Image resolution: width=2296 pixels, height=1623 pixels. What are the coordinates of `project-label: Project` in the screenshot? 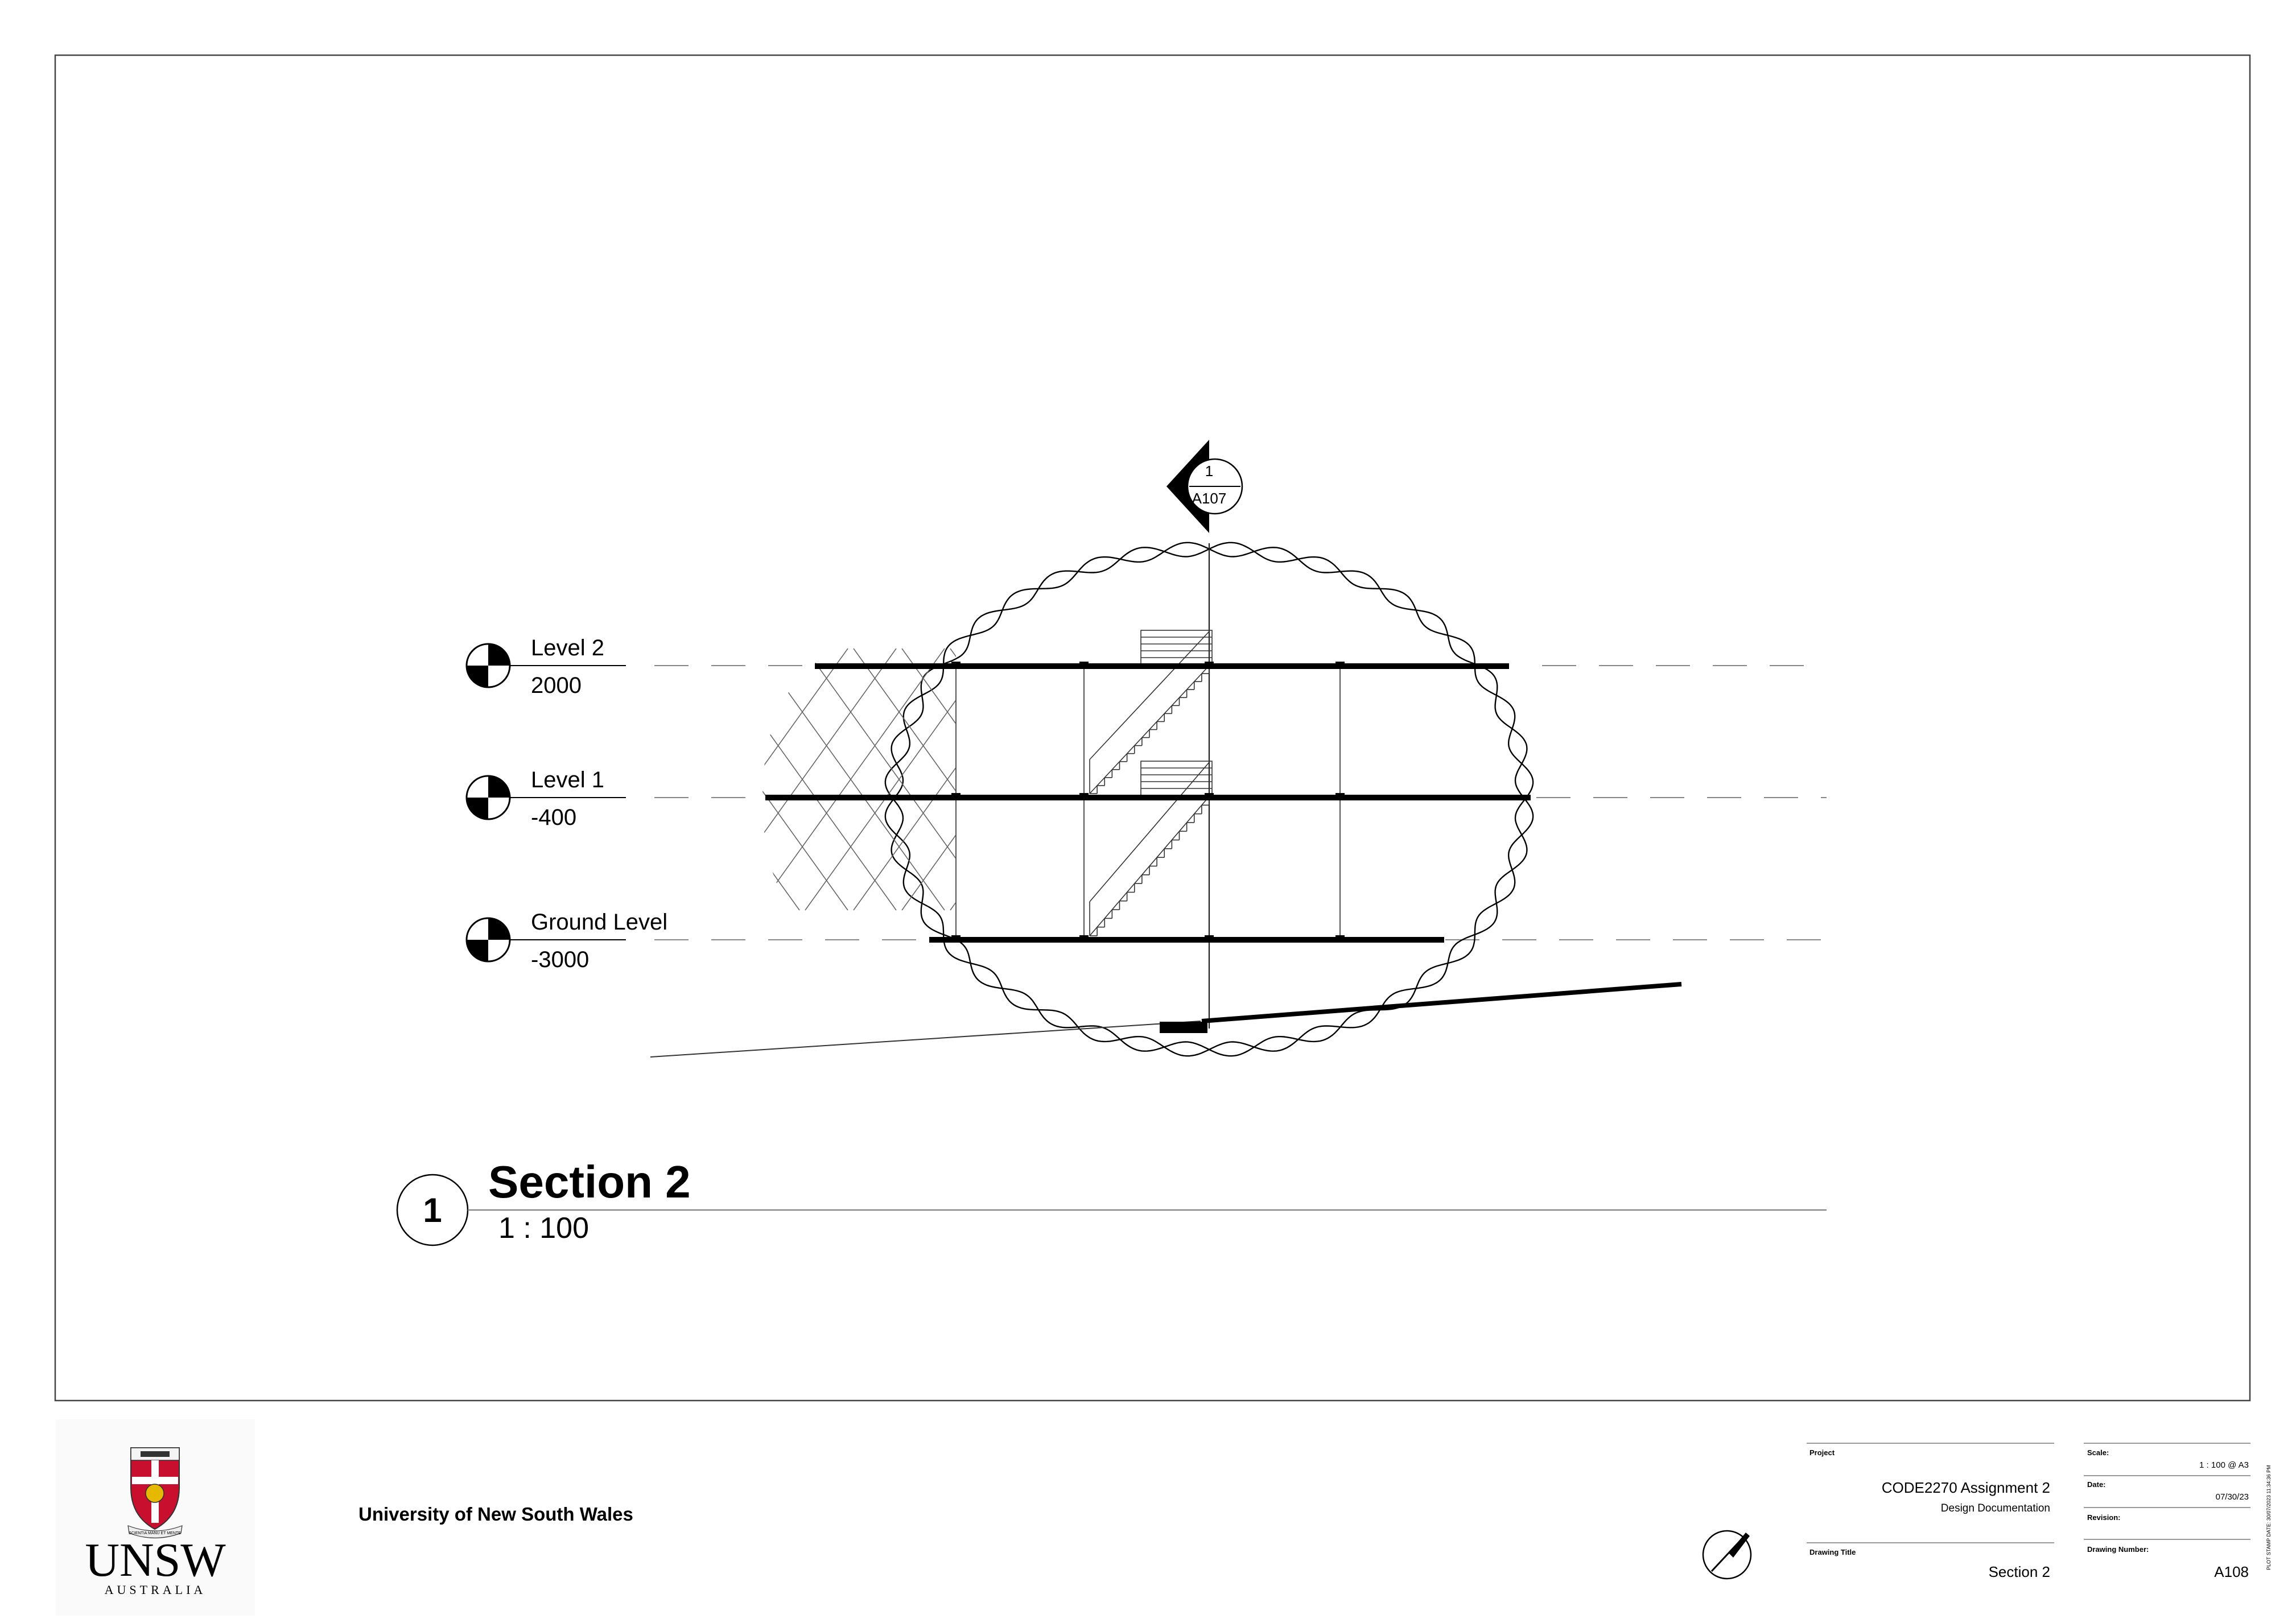 It's located at (1822, 1452).